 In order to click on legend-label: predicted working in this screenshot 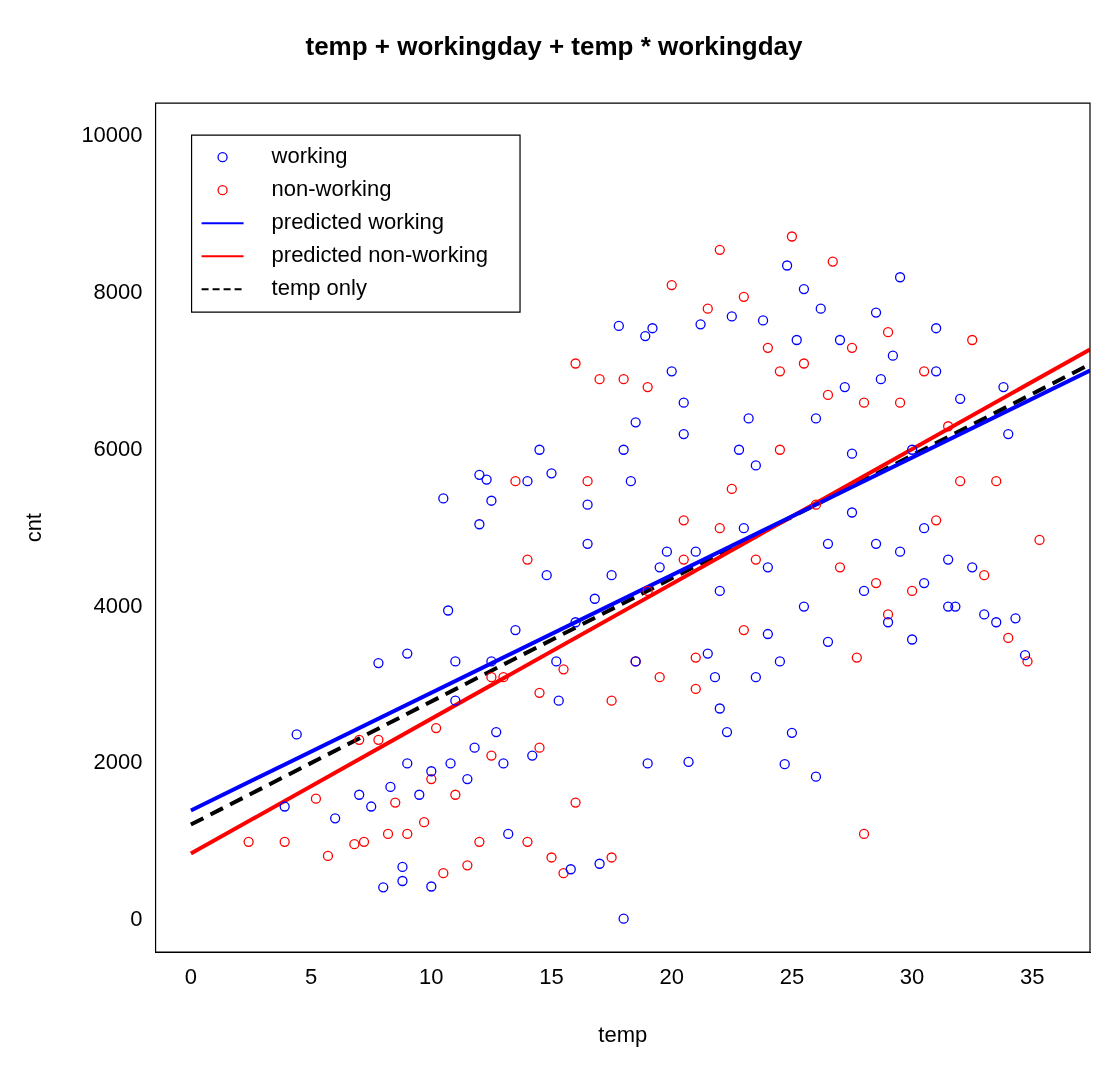, I will do `click(358, 222)`.